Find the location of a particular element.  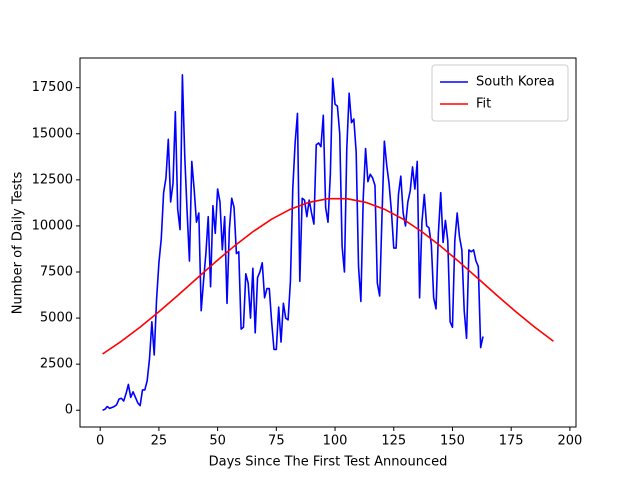

legend-label: South Korea is located at coordinates (515, 82).